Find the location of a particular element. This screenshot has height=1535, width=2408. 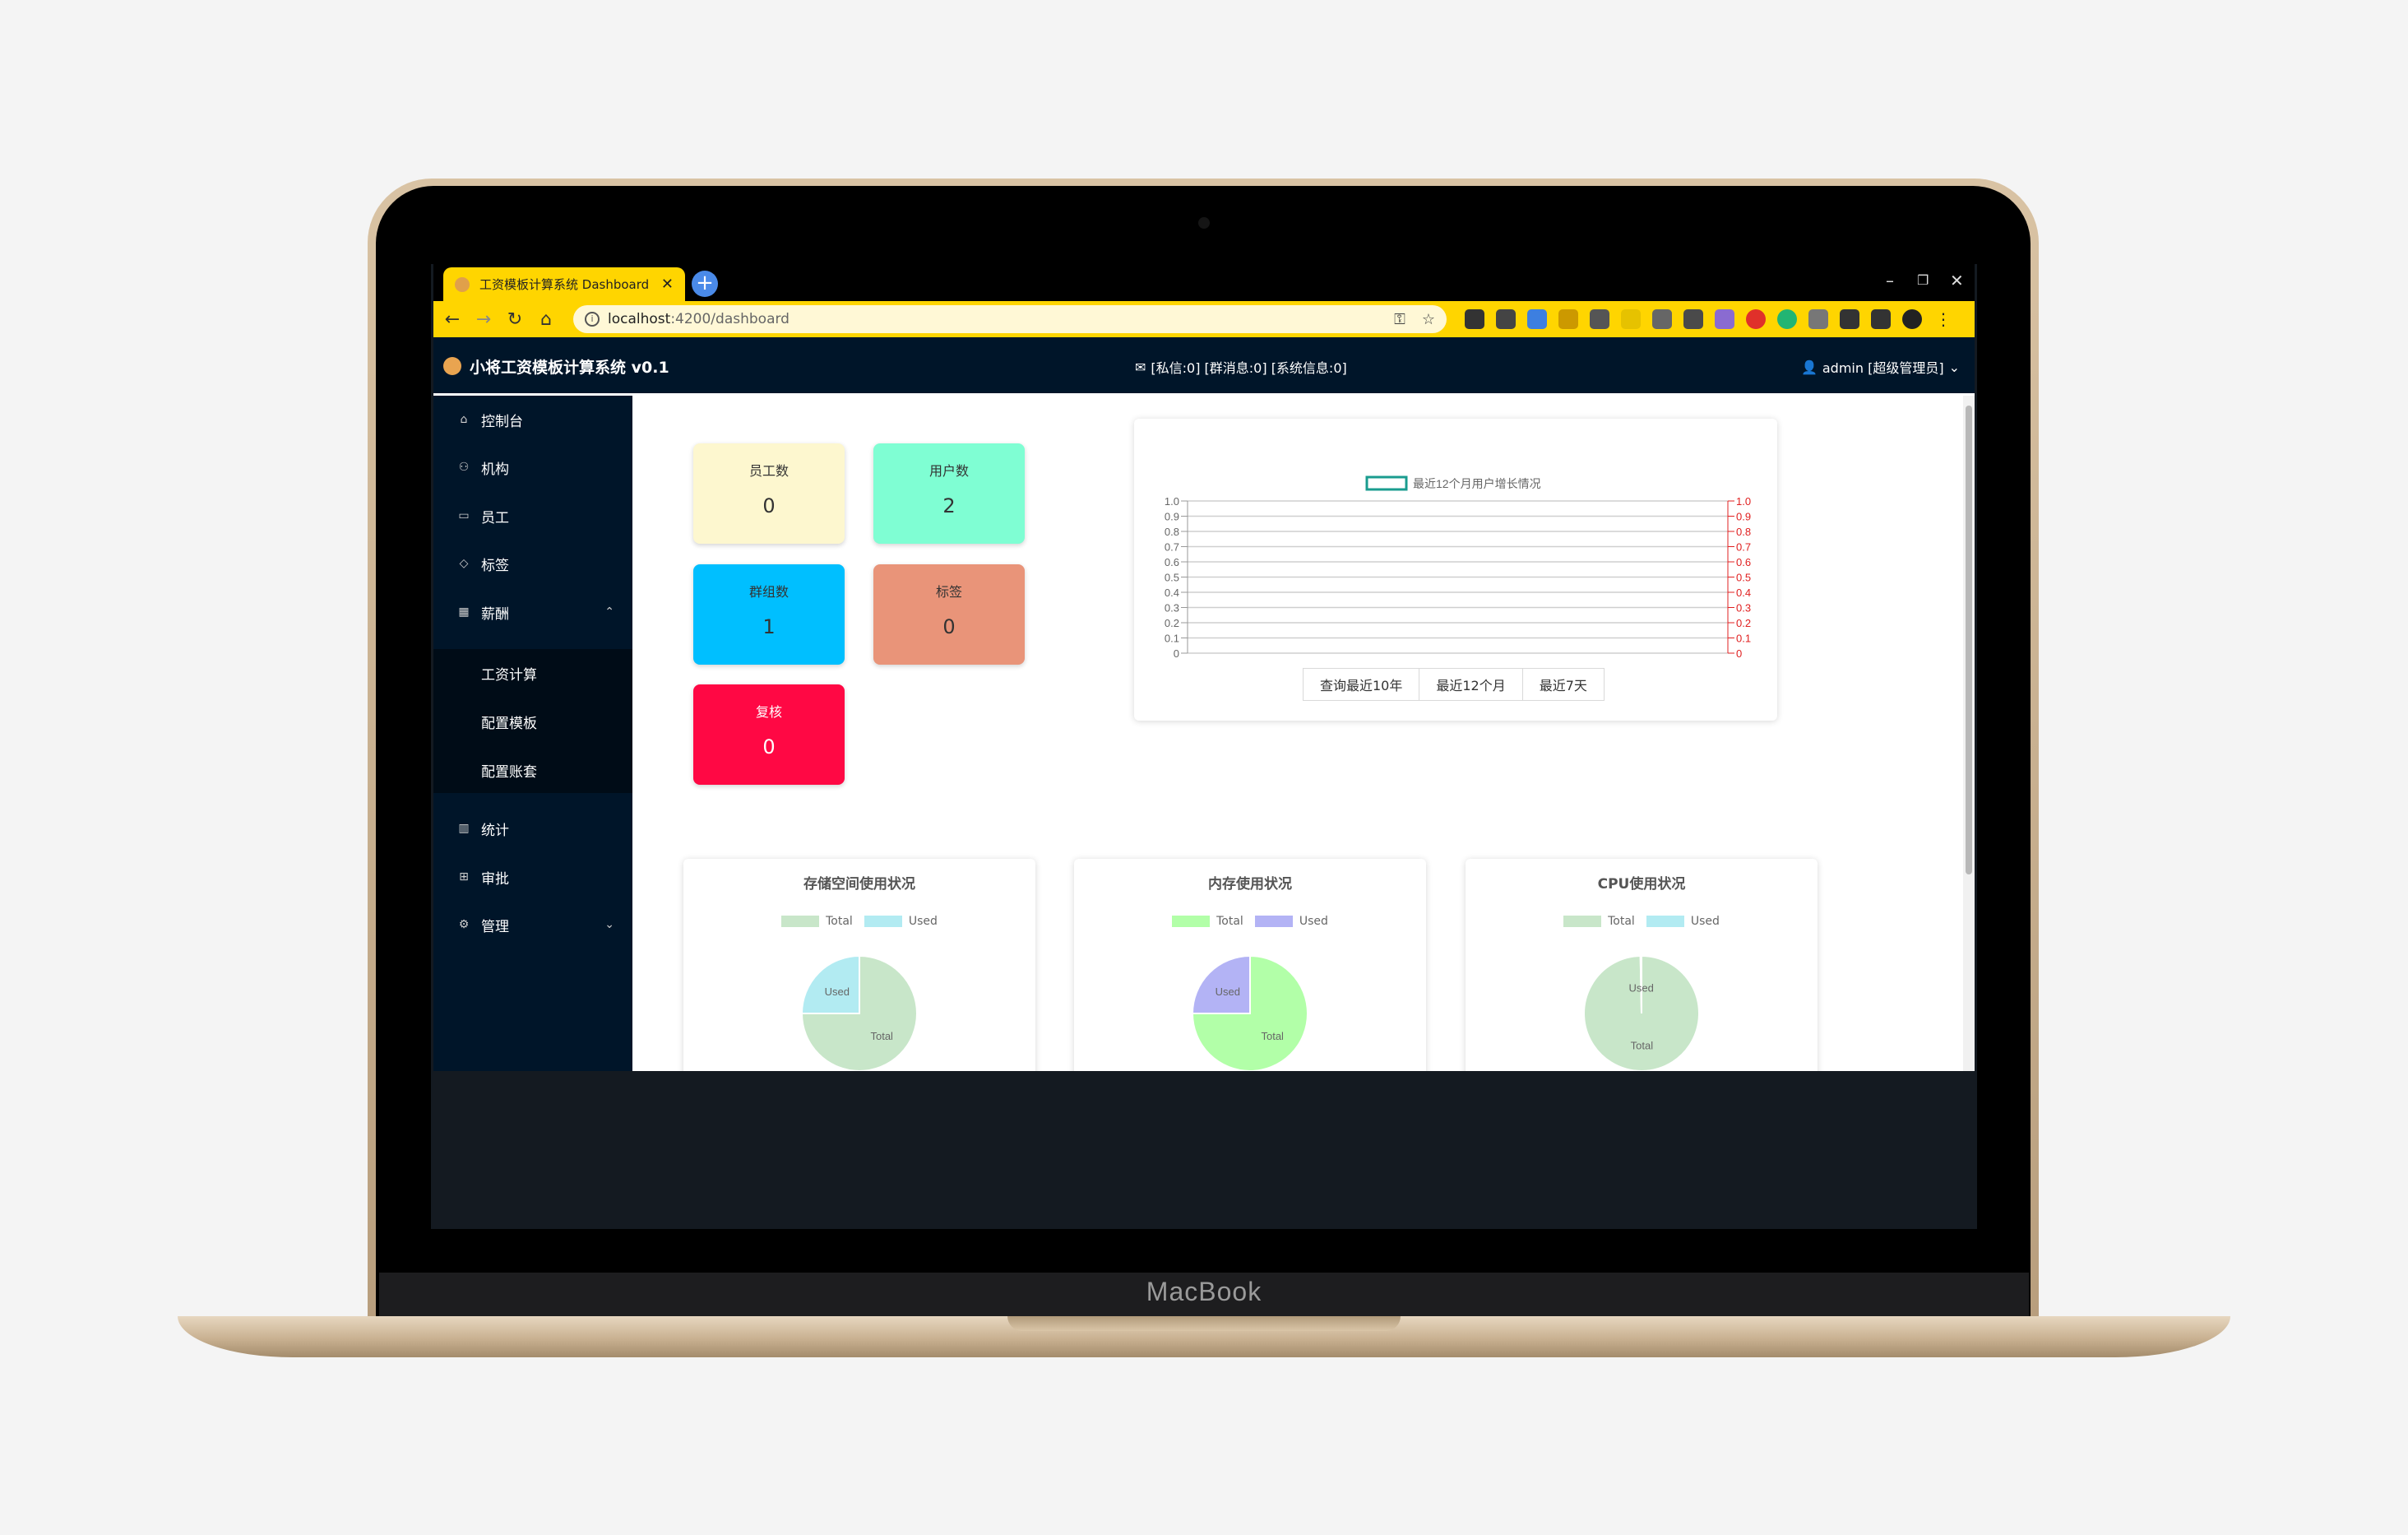

close-window-icon: ✕ is located at coordinates (1957, 280).